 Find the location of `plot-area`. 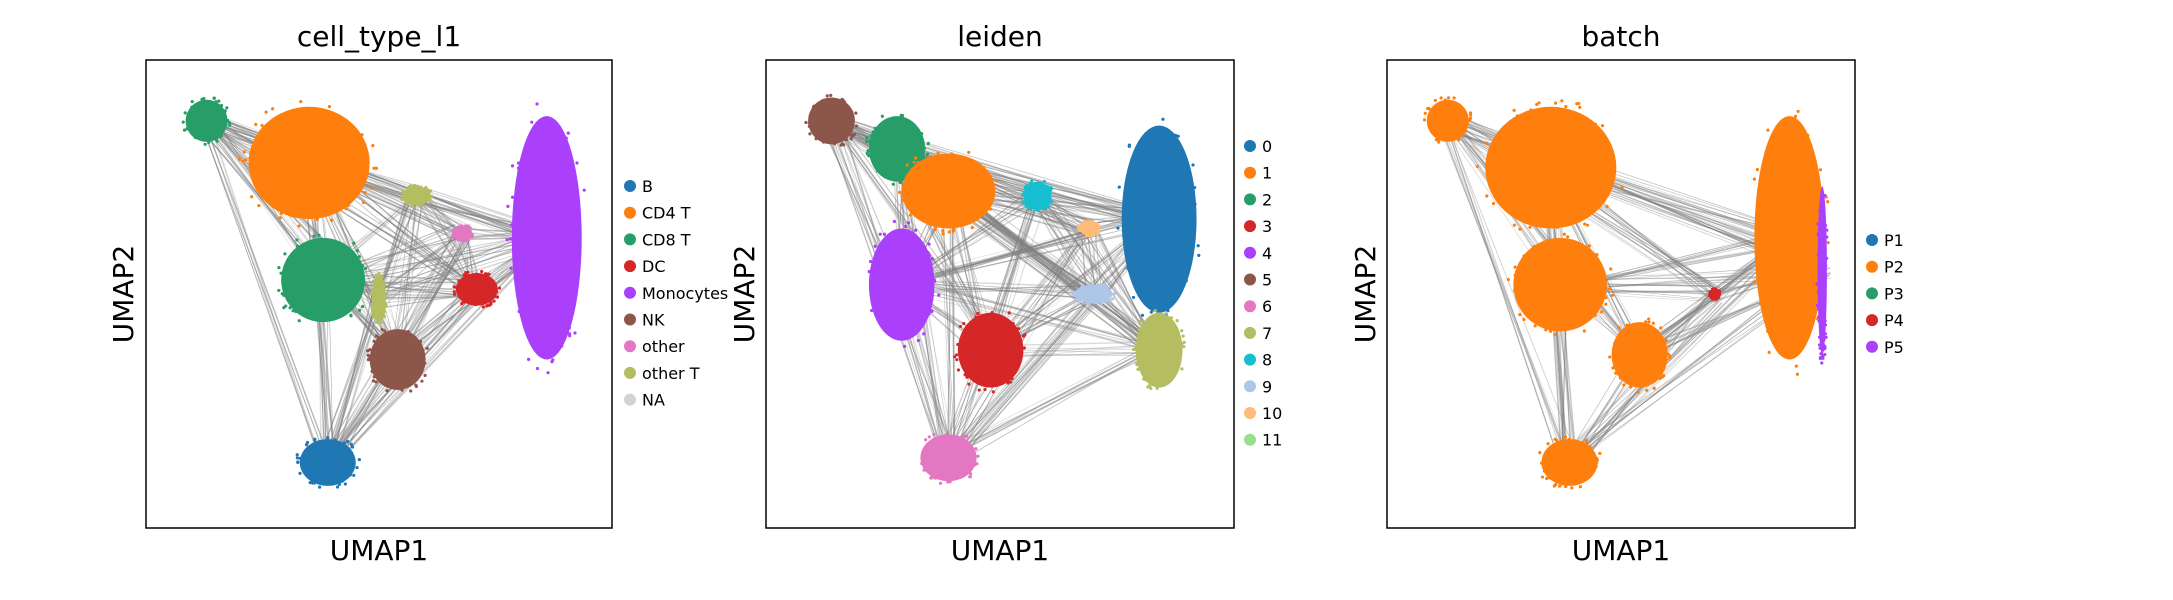

plot-area is located at coordinates (1002, 289).